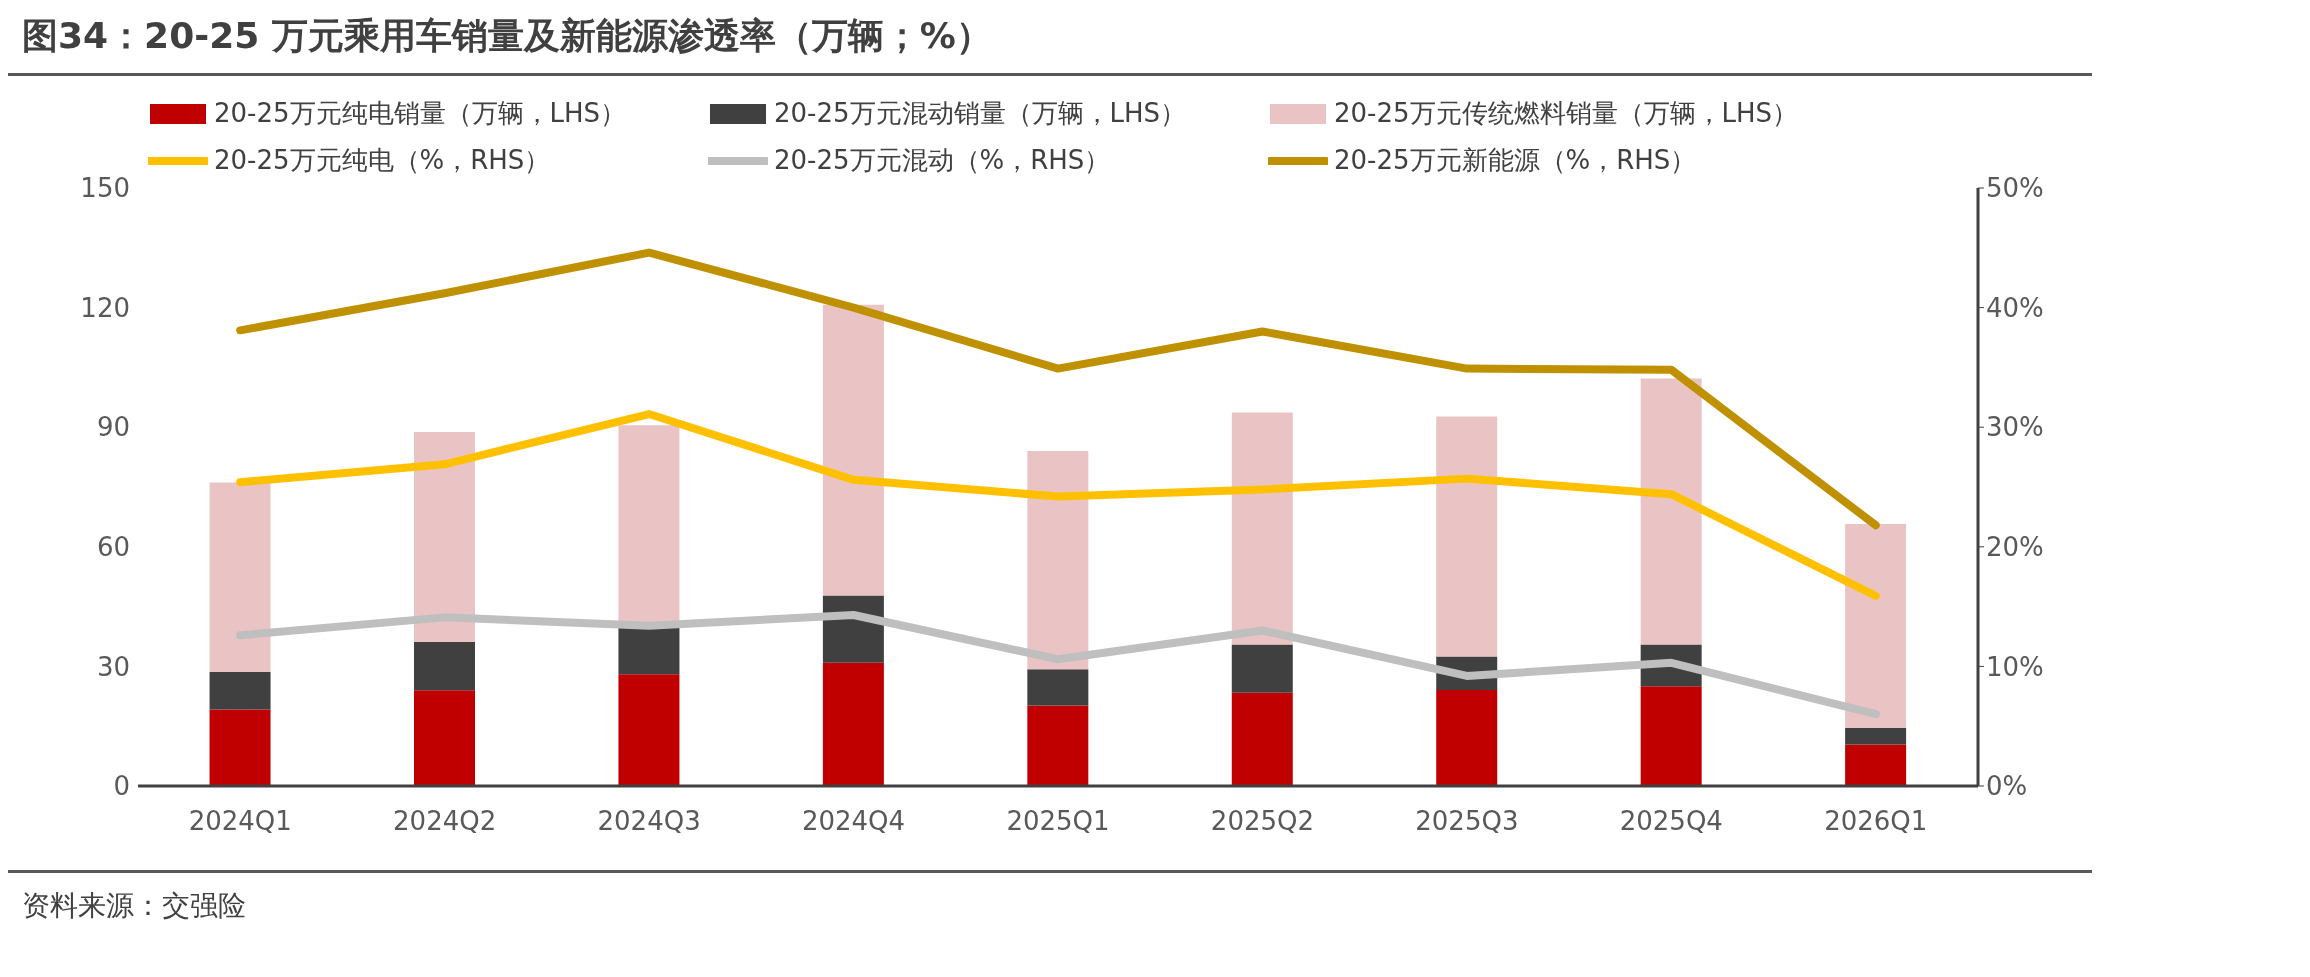 This screenshot has height=977, width=2310. I want to click on y-tick-label: 30, so click(113, 666).